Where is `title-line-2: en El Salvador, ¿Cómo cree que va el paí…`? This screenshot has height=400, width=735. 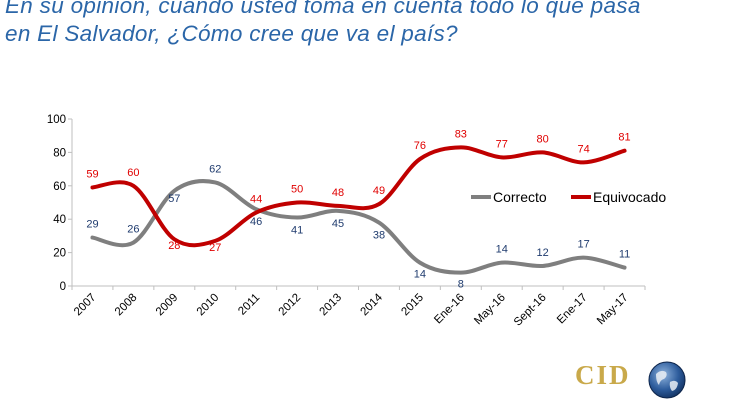 title-line-2: en El Salvador, ¿Cómo cree que va el paí… is located at coordinates (231, 33).